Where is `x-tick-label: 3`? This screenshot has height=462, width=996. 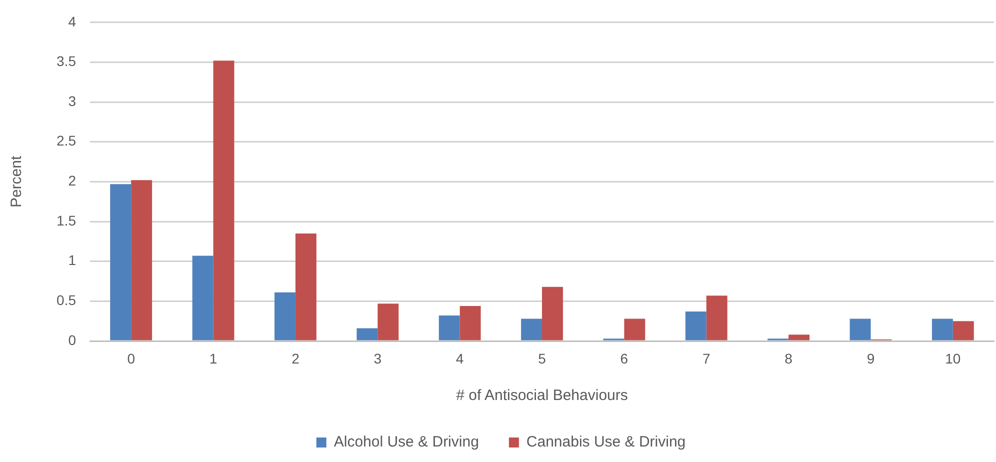 x-tick-label: 3 is located at coordinates (378, 358).